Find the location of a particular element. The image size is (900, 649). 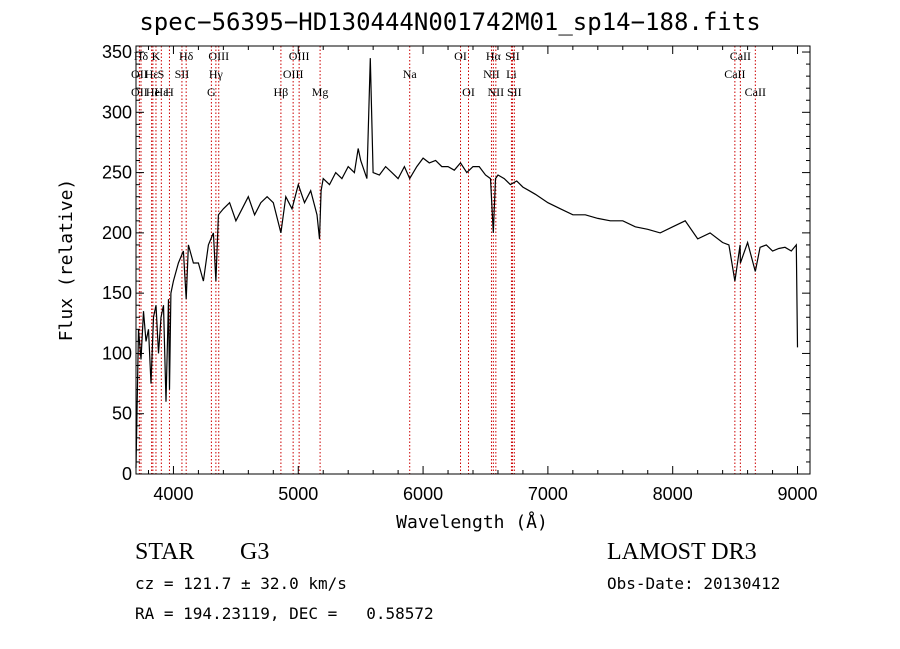

line-label-29: CaII is located at coordinates (755, 92).